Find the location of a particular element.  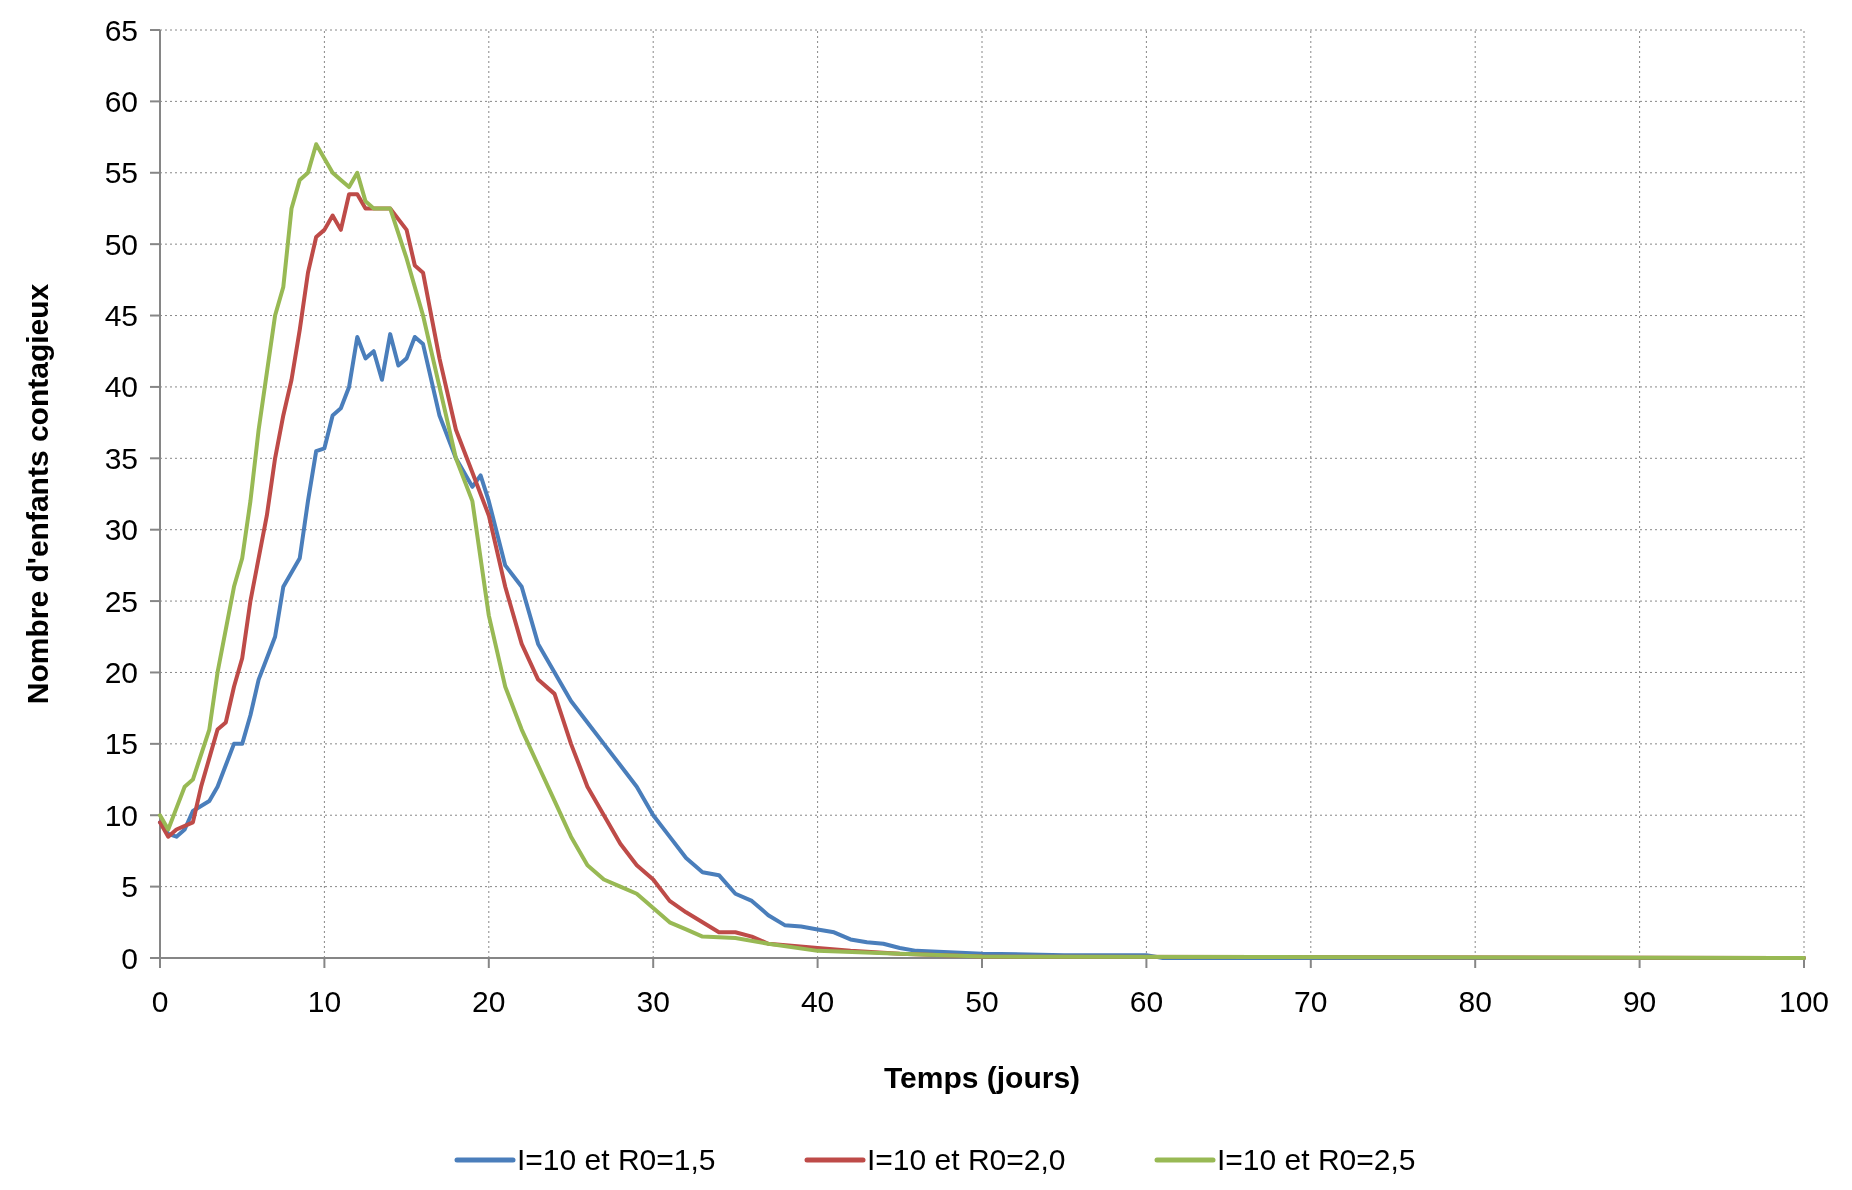

y-tick-label: 40 is located at coordinates (121, 387).